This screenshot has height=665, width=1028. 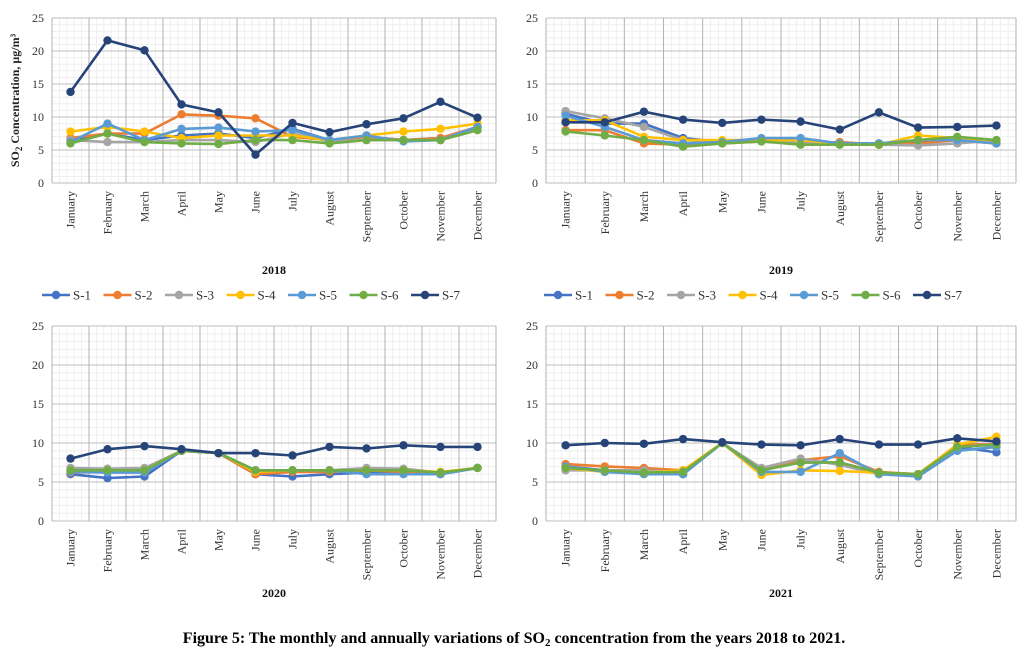 I want to click on legend-label: S-7, so click(x=451, y=295).